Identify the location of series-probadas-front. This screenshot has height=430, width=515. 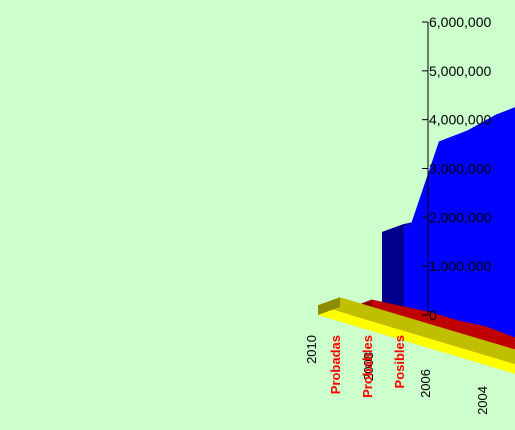
(416, 339).